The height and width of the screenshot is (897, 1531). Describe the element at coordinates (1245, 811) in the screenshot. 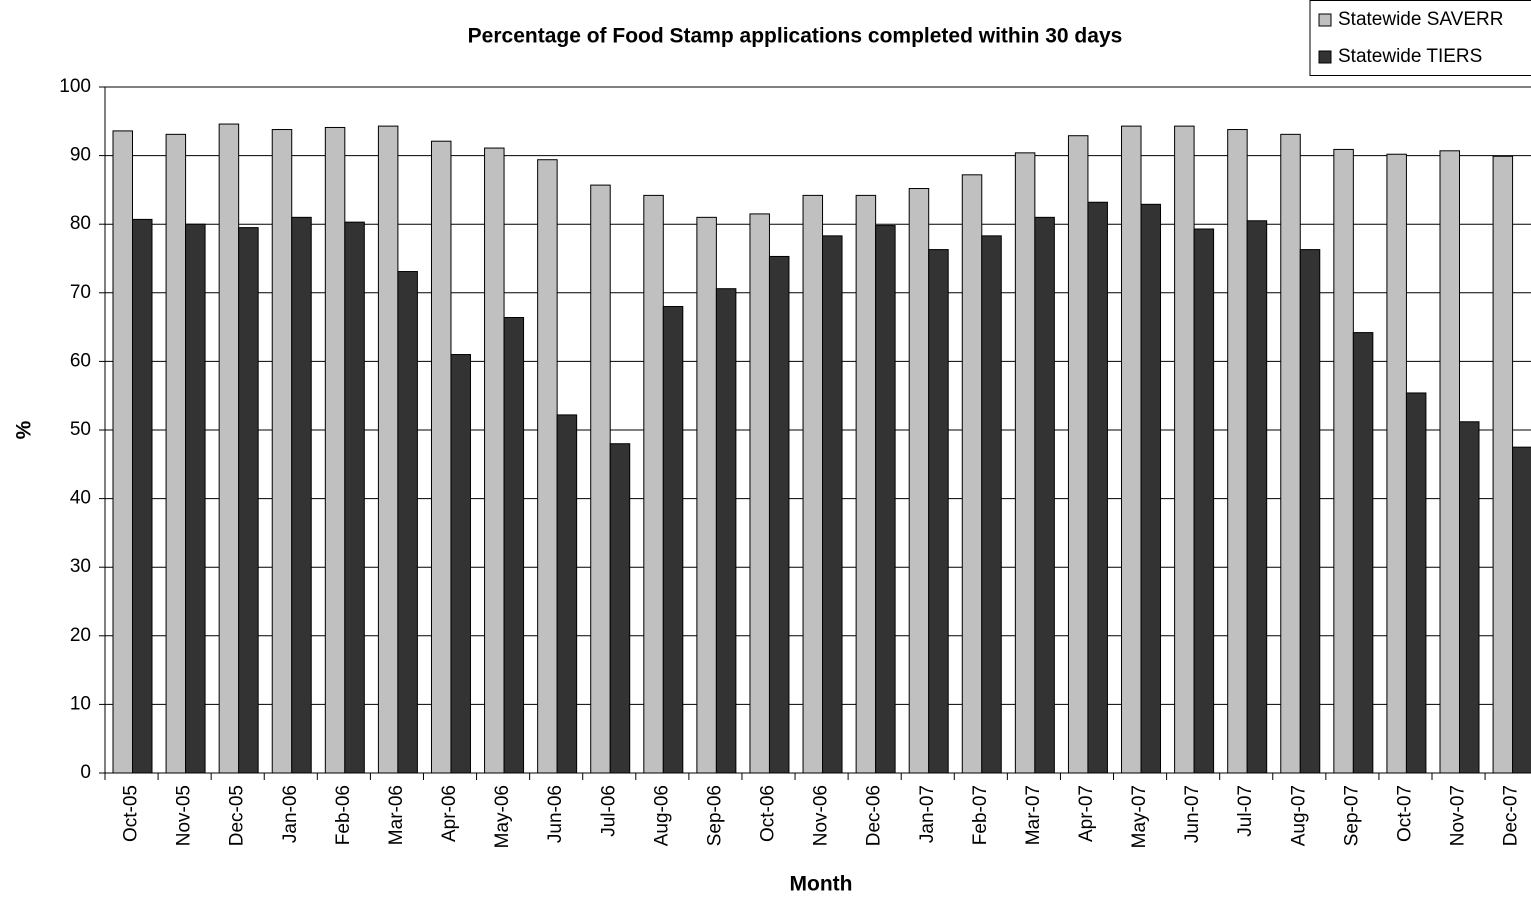

I see `x-tick-label: Jul-07` at that location.